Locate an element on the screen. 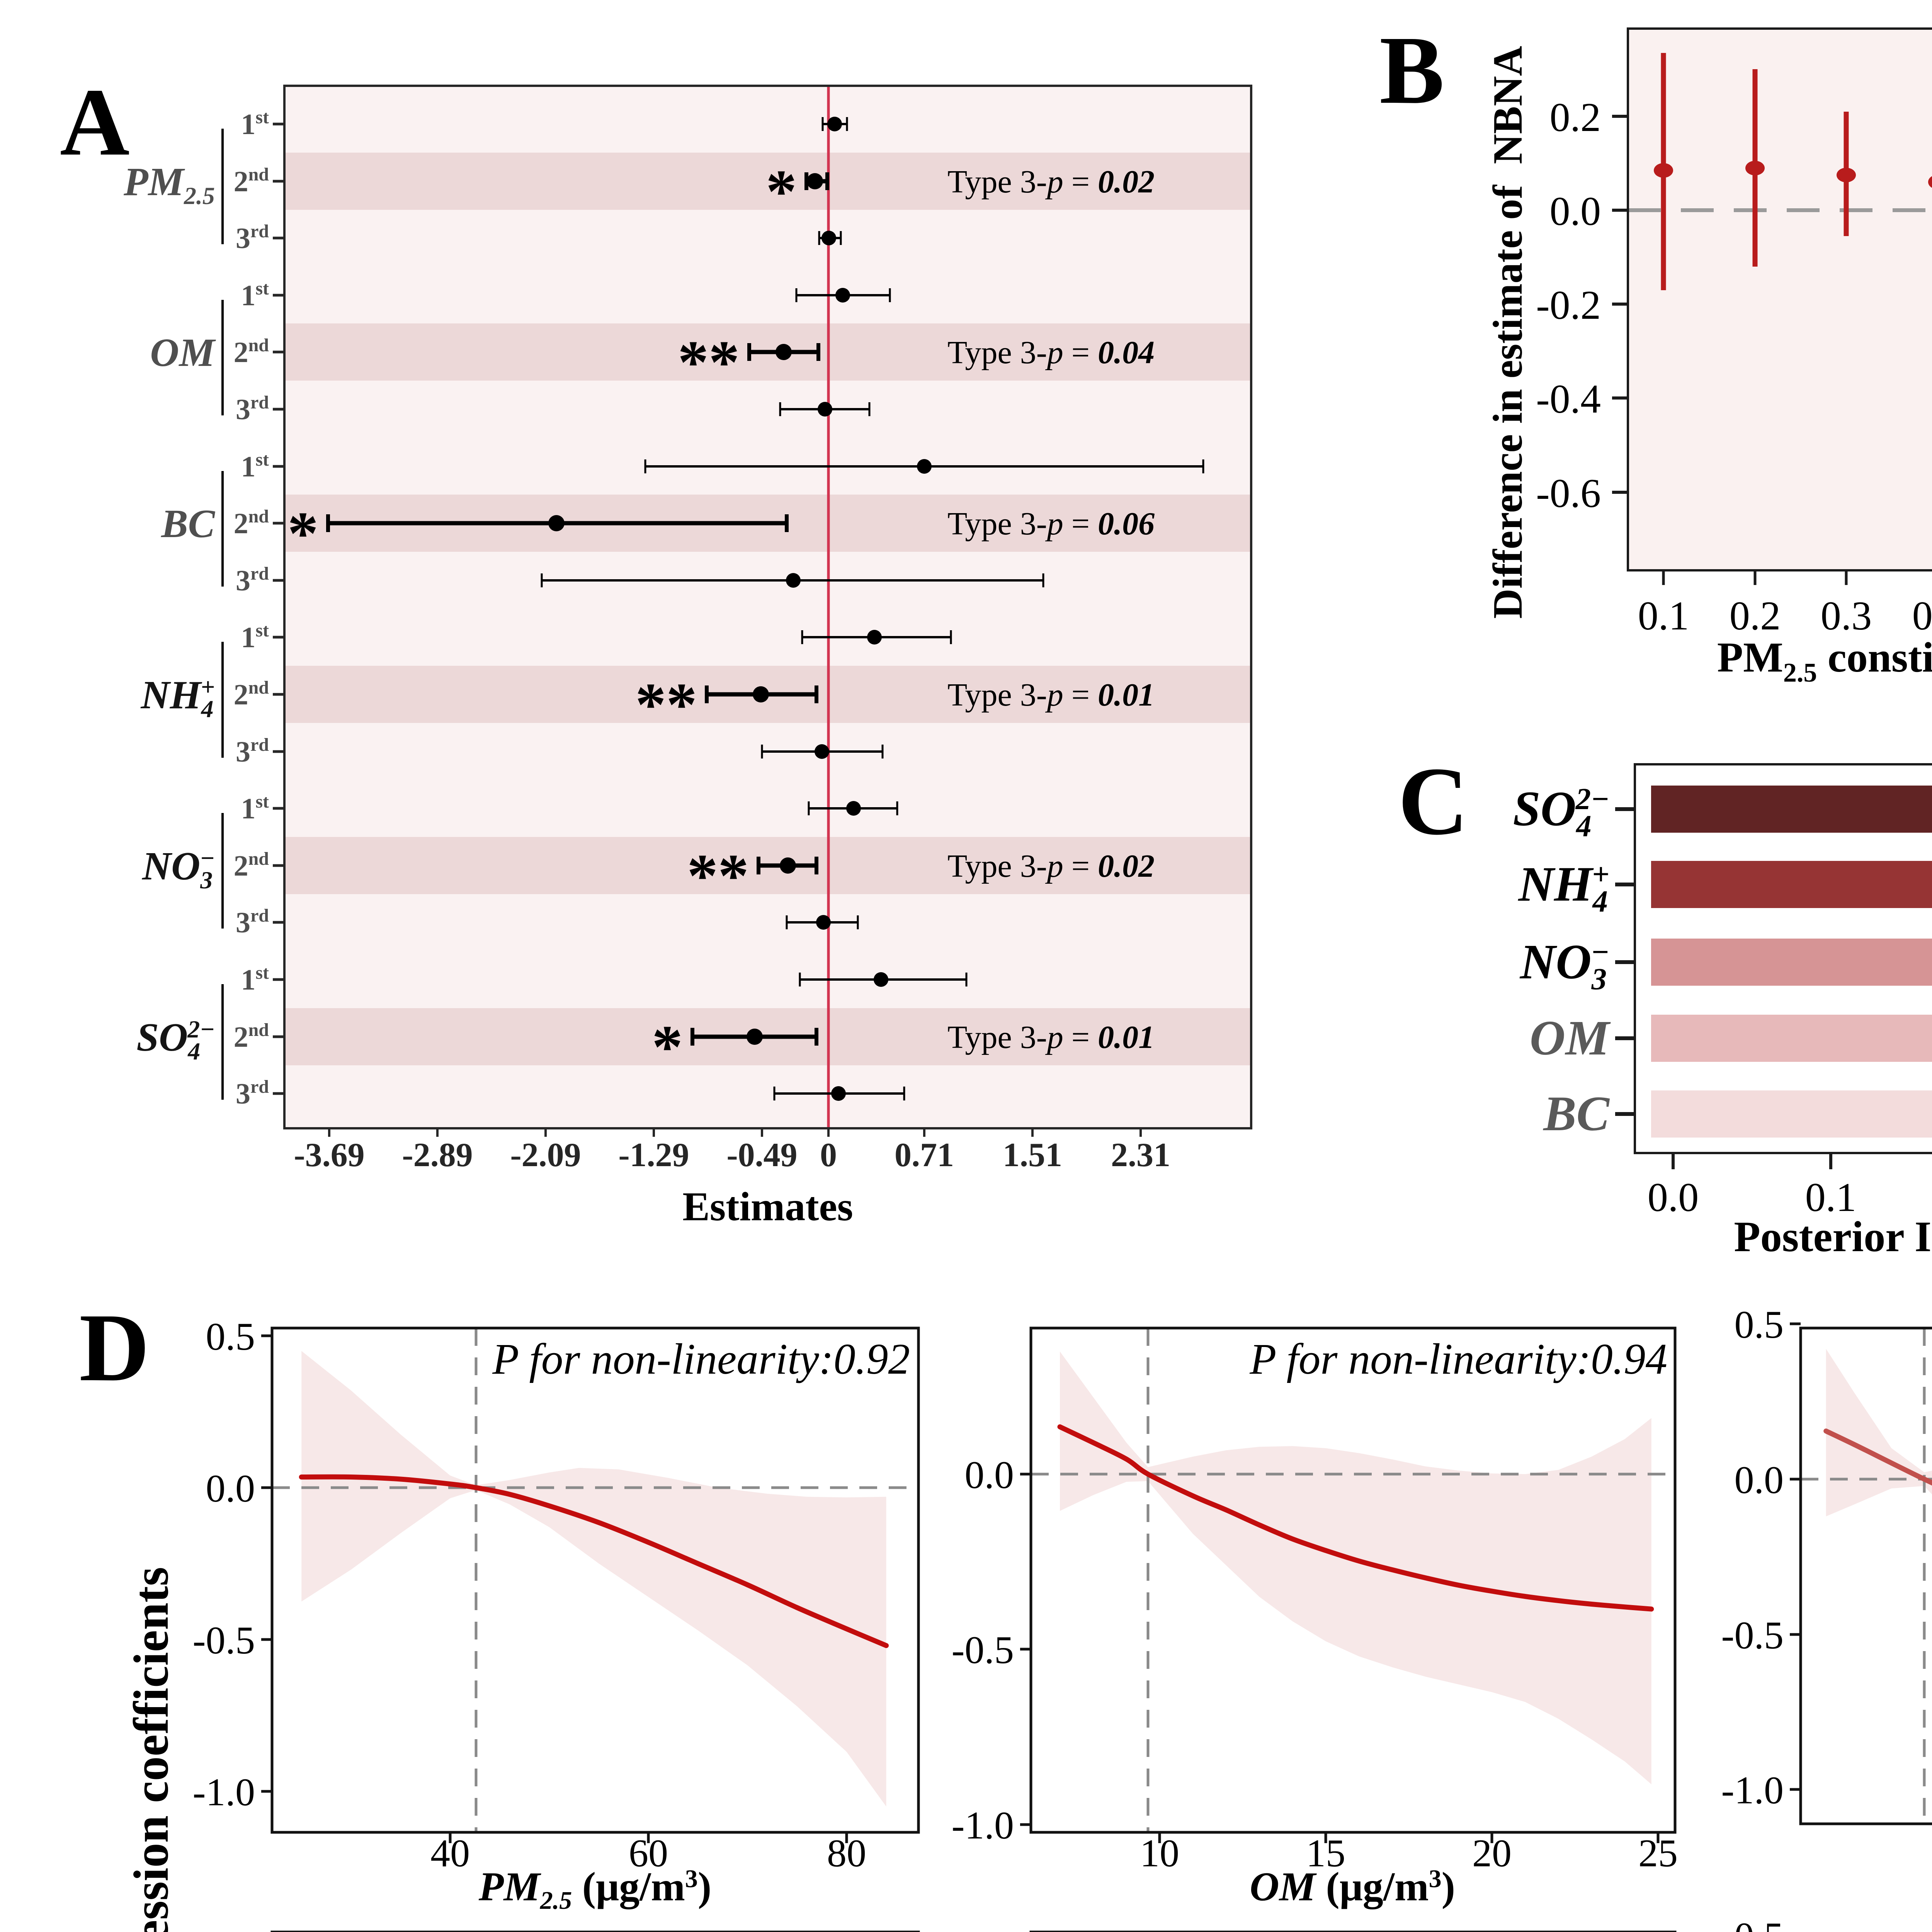  svg-text: 0.71 is located at coordinates (925, 1155).